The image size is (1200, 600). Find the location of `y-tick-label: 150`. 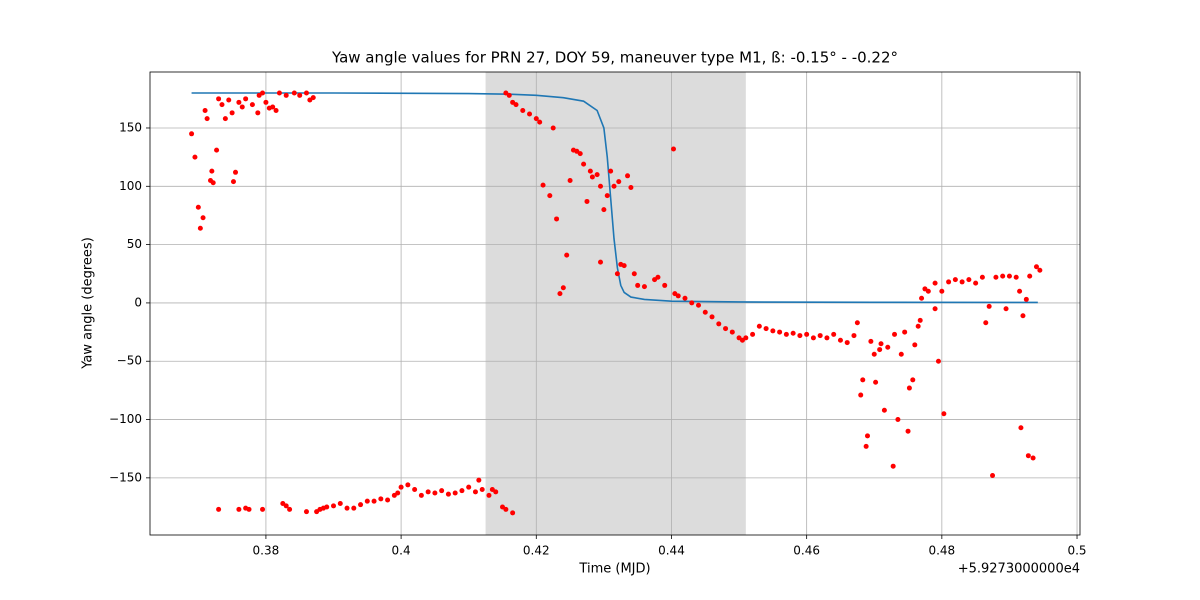

y-tick-label: 150 is located at coordinates (130, 127).